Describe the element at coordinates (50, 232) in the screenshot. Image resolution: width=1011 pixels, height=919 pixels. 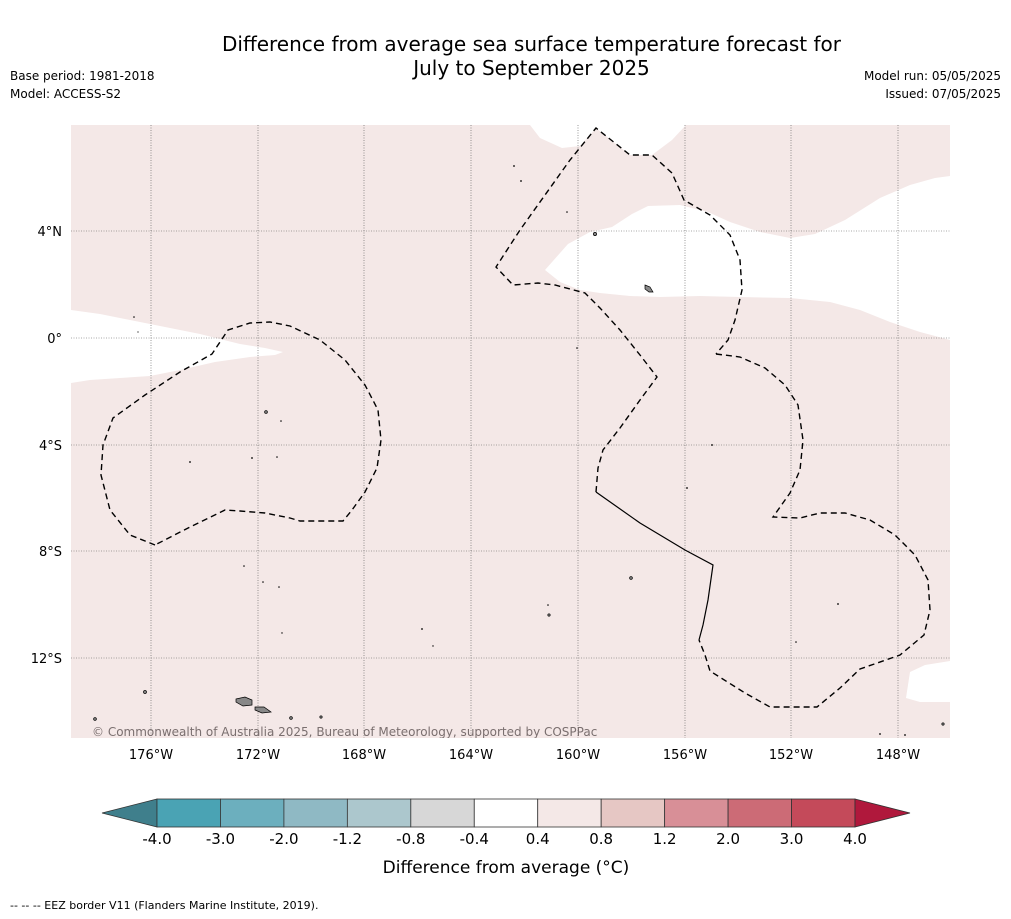
I see `lat-label-4n: 4°N` at that location.